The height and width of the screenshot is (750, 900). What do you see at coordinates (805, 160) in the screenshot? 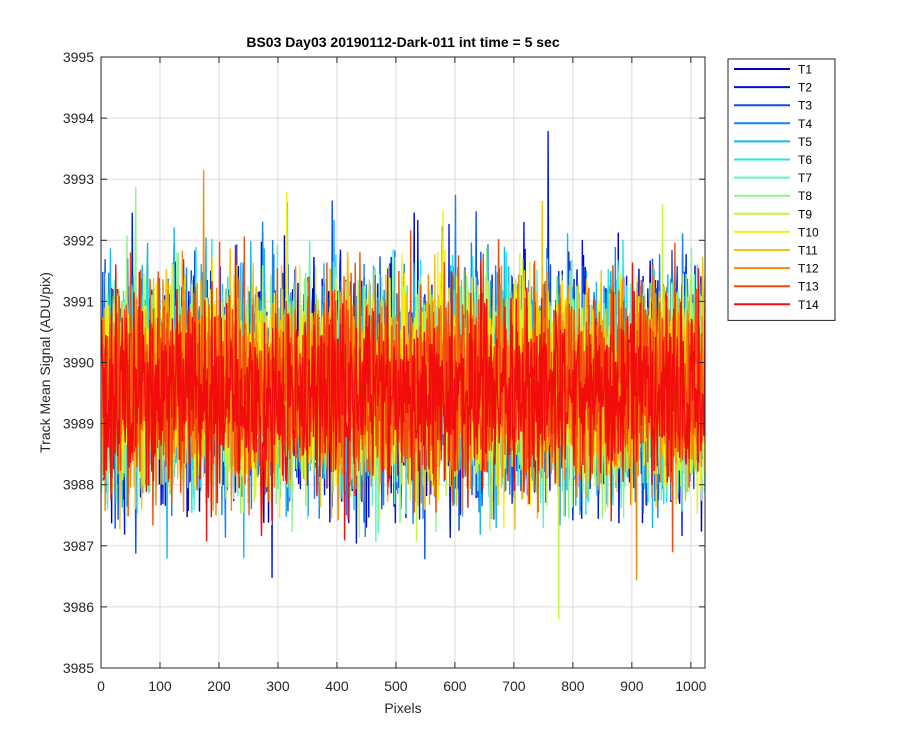
I see `legend-label-t6: T6` at bounding box center [805, 160].